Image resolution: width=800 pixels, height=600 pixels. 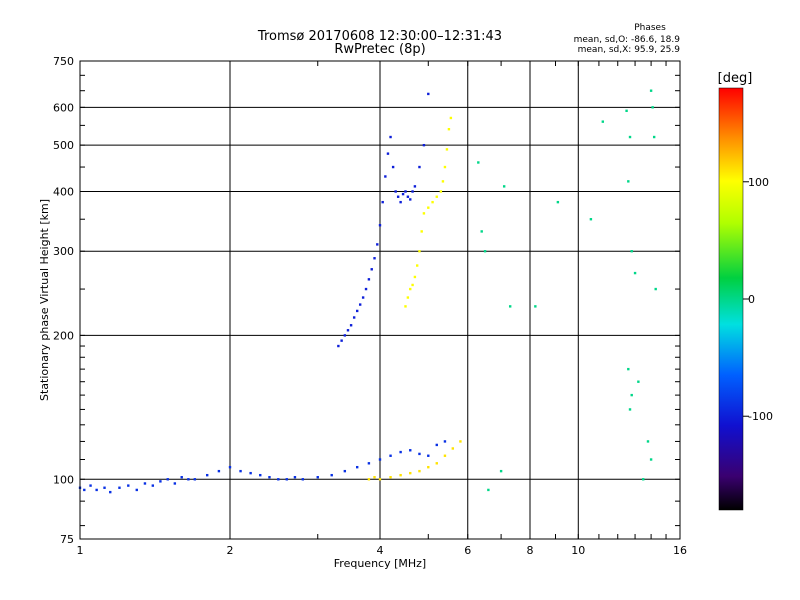 What do you see at coordinates (63, 61) in the screenshot?
I see `y-tick-label: 750` at bounding box center [63, 61].